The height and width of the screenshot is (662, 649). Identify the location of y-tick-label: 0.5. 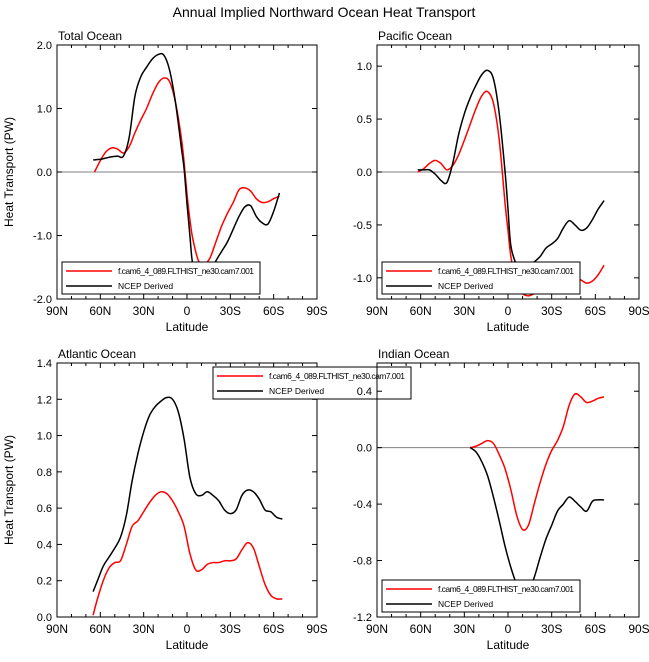
(364, 120).